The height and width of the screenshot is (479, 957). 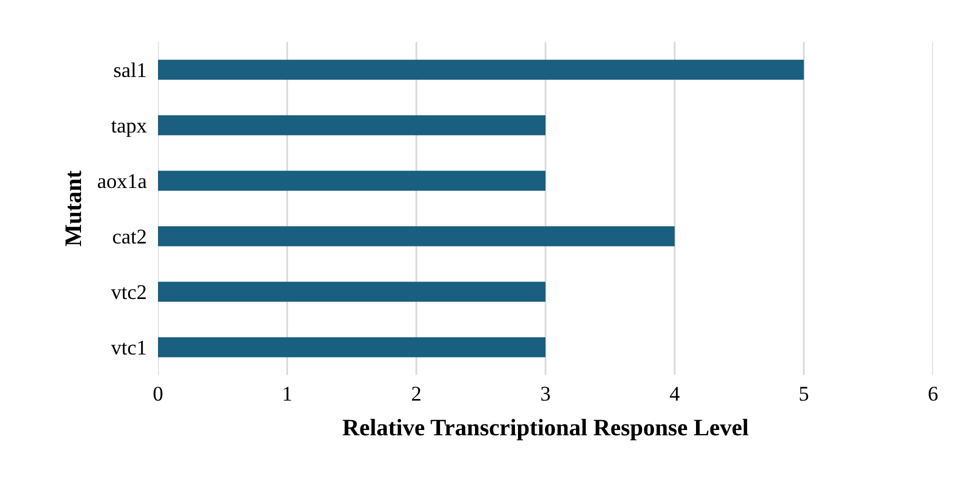 I want to click on y-tick-label: cat2, so click(x=129, y=237).